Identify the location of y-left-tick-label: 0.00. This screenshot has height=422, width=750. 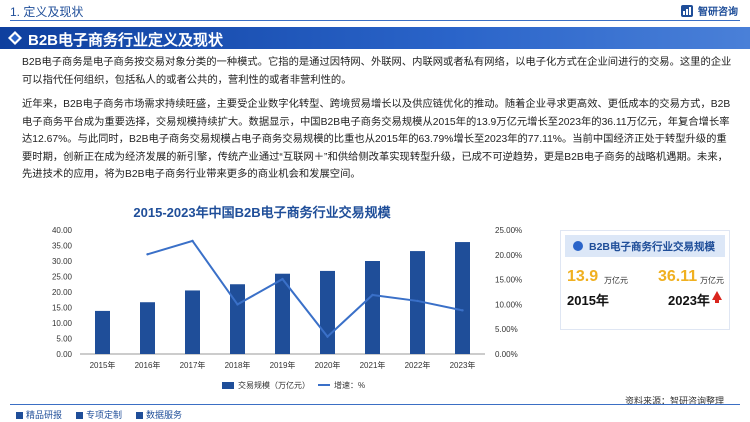
(64, 354).